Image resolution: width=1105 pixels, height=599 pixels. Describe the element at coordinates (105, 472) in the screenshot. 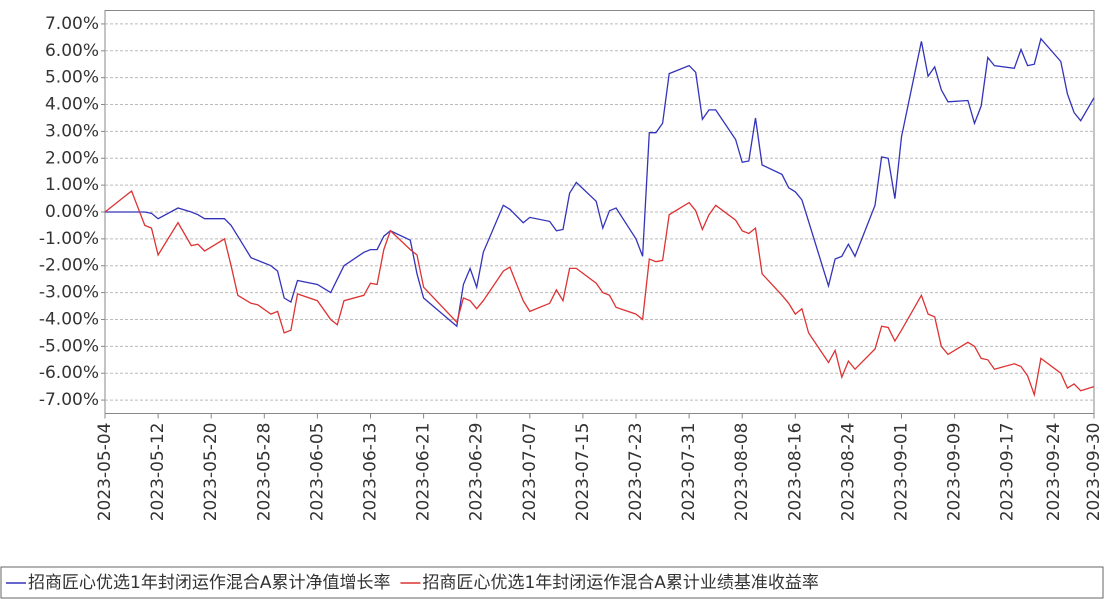

I see `x-tick-label: 2023-05-04` at that location.